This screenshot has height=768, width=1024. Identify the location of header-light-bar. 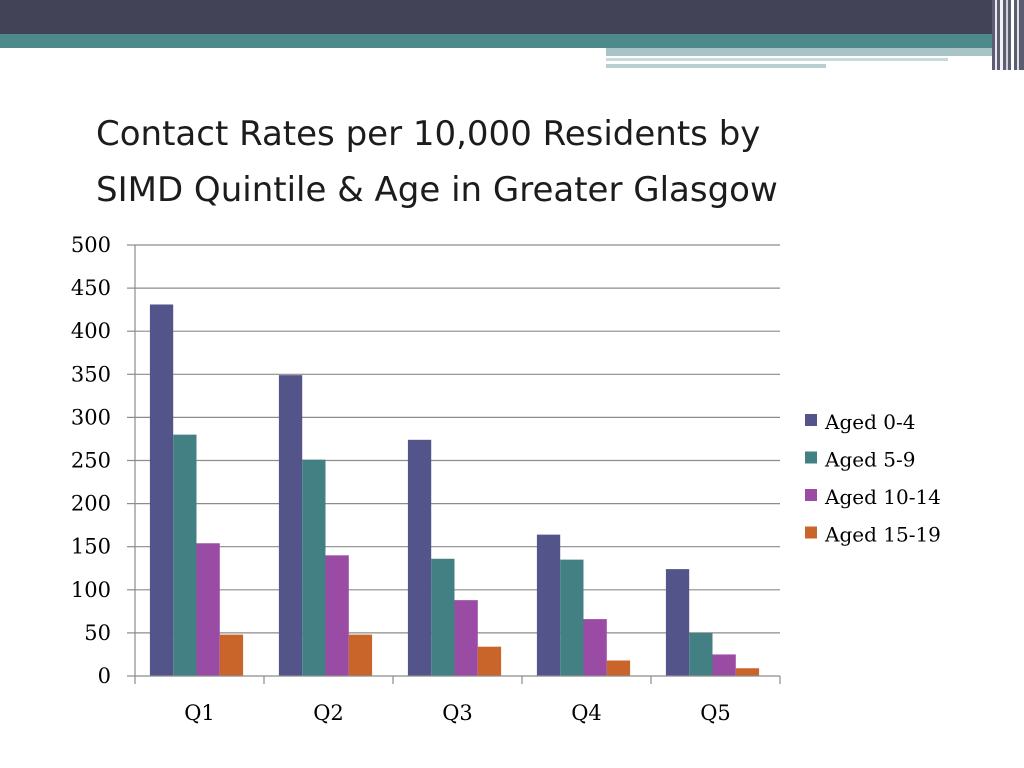
(815, 52).